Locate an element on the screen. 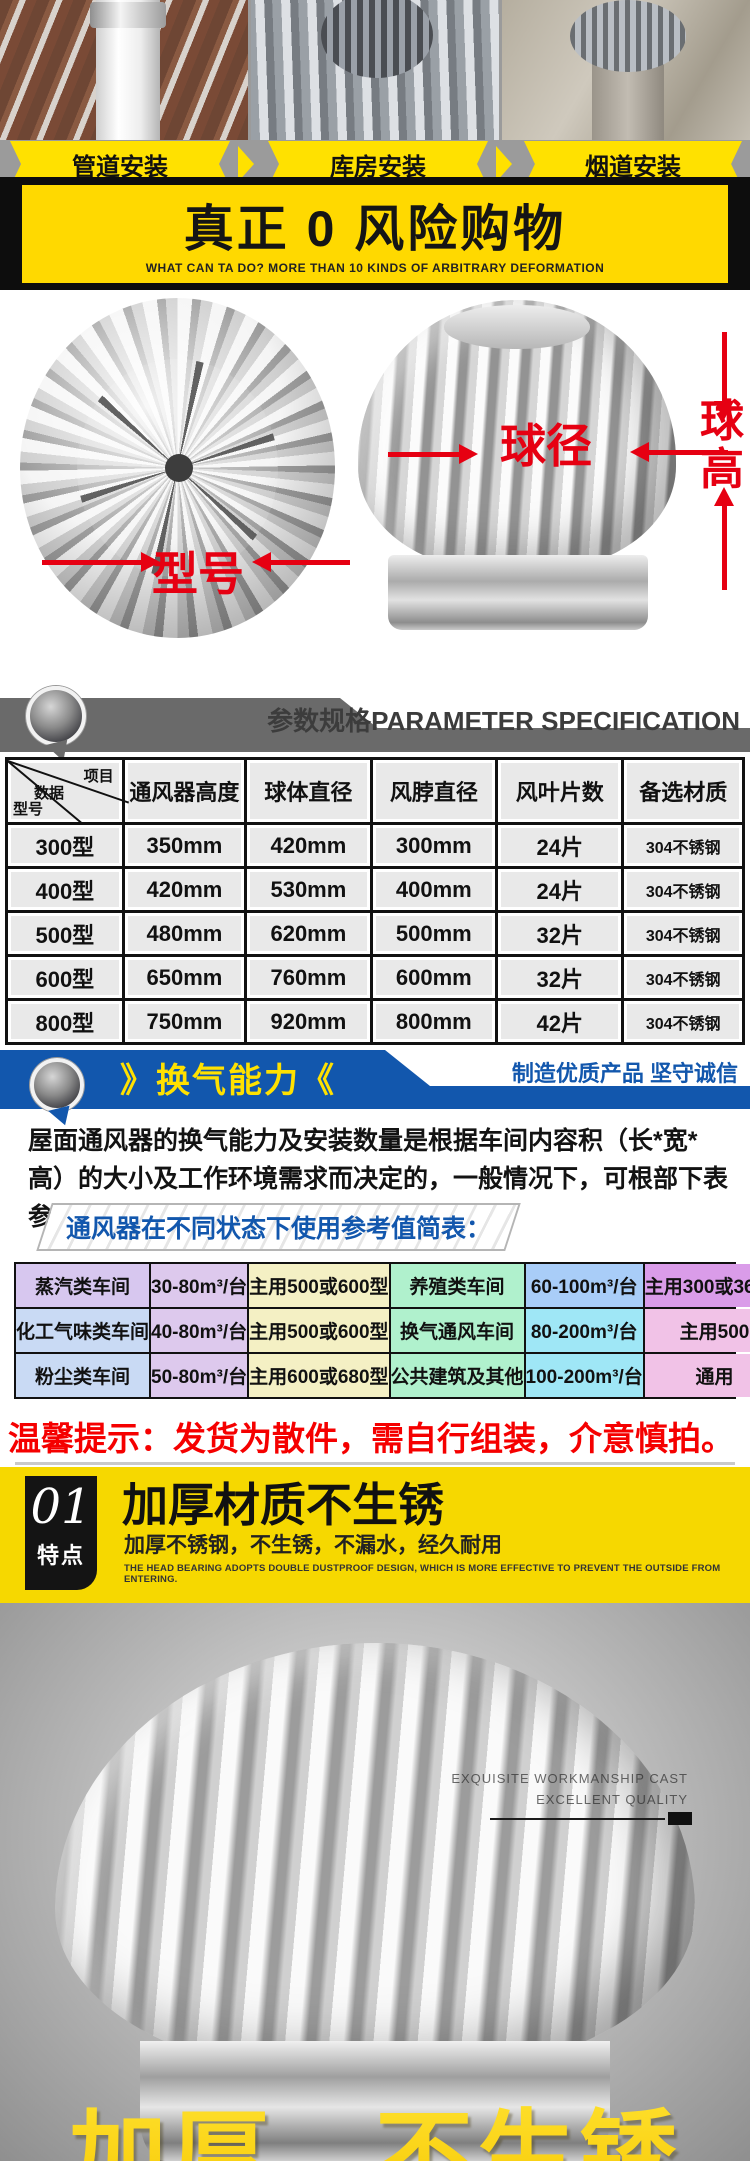  turbine-front-image is located at coordinates (177, 468).